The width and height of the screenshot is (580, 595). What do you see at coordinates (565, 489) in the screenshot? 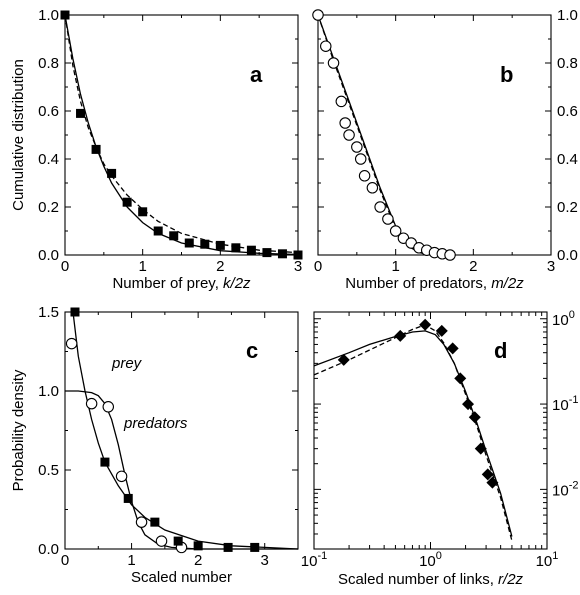
I see `y-tick-label: 10⁻²` at bounding box center [565, 489].